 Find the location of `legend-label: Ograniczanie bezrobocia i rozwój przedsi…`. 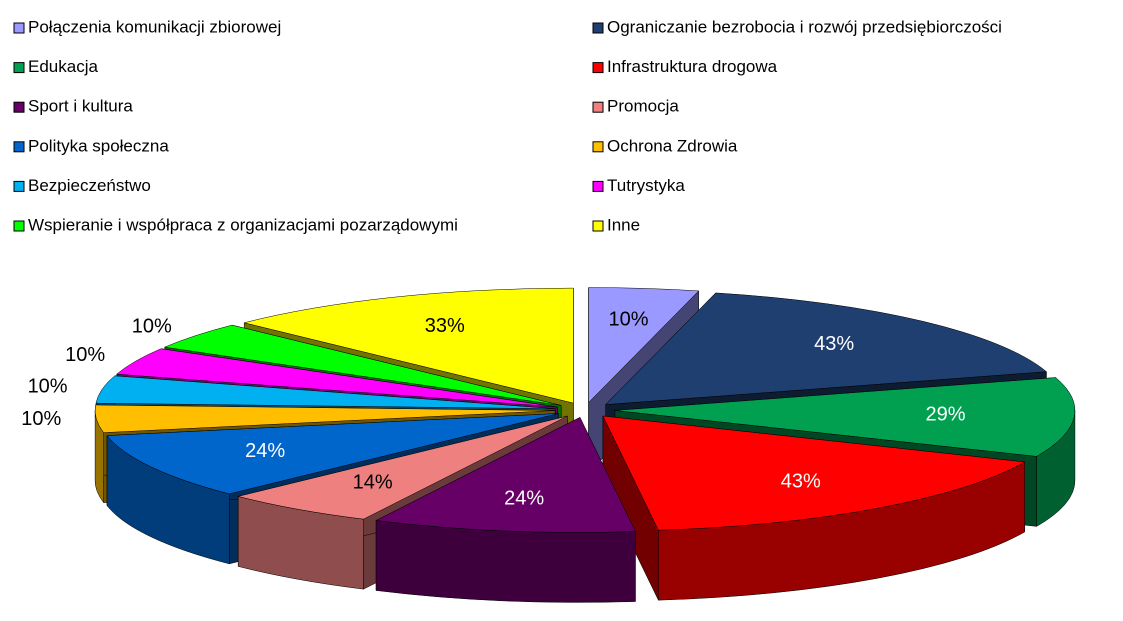

legend-label: Ograniczanie bezrobocia i rozwój przedsi… is located at coordinates (804, 26).